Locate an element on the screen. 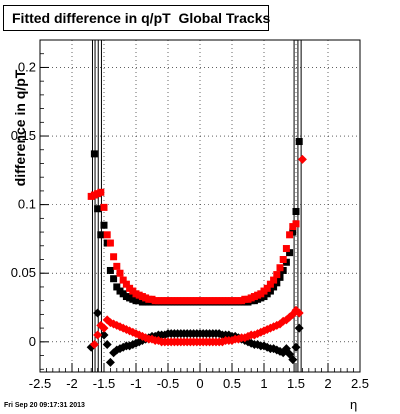 The height and width of the screenshot is (414, 400). y-tick-label: 0.1 is located at coordinates (27, 204).